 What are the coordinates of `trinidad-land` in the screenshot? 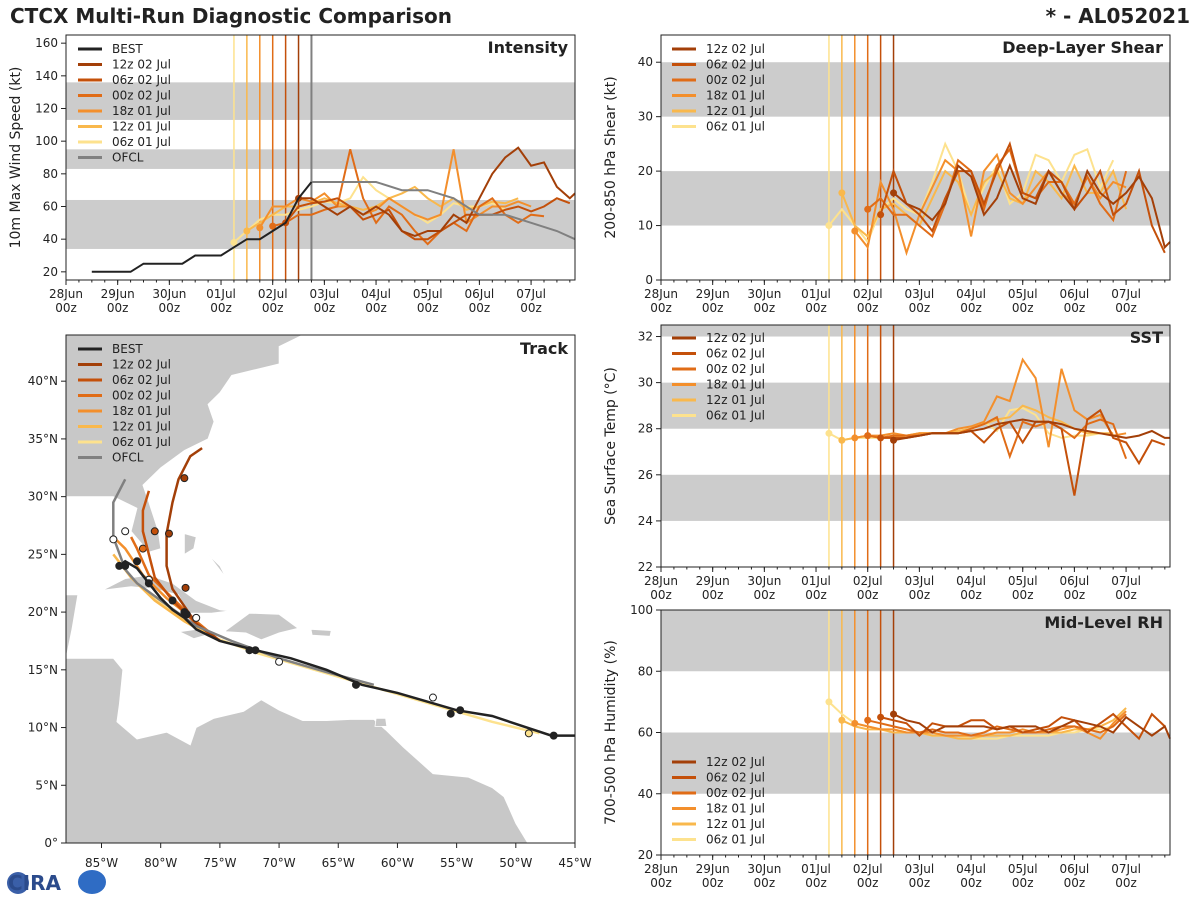 It's located at (381, 722).